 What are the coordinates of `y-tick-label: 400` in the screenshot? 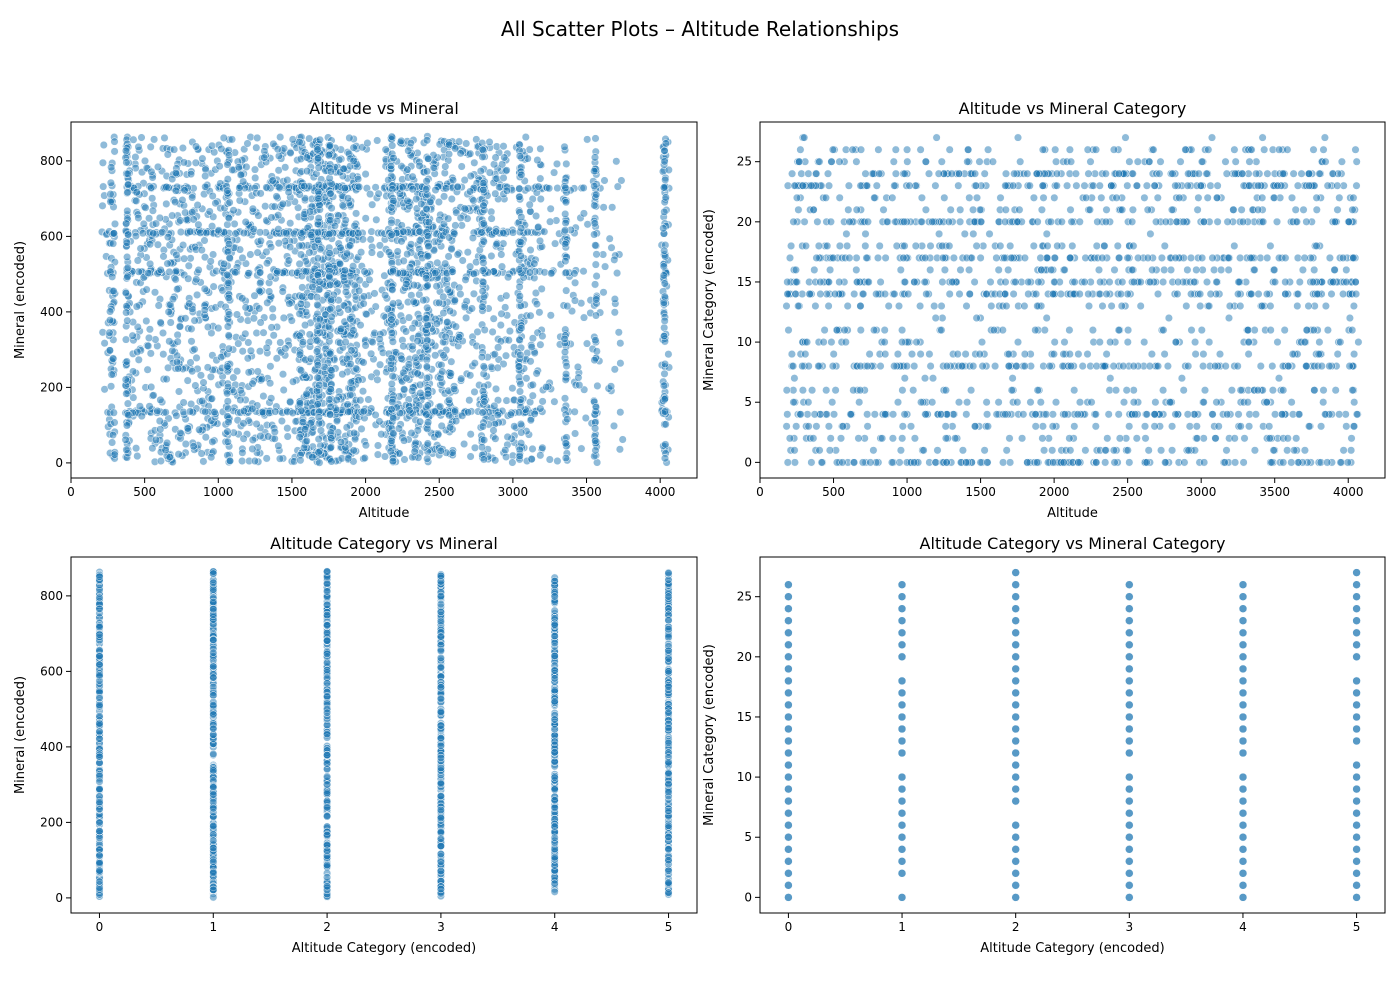 It's located at (51, 312).